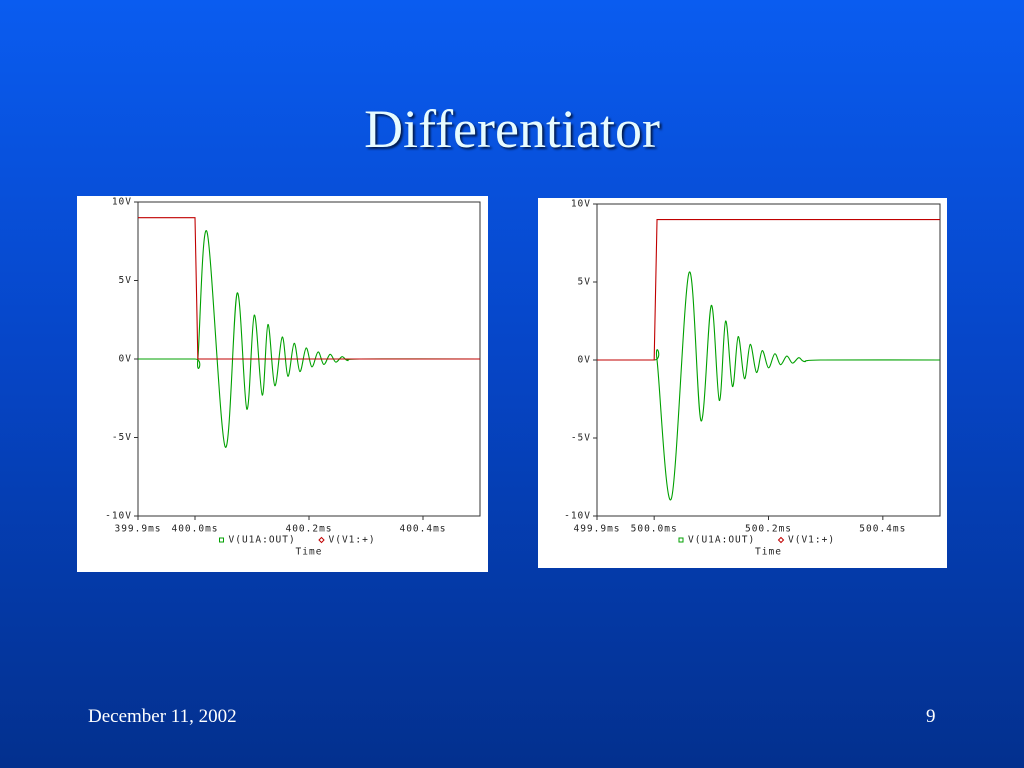  What do you see at coordinates (512, 129) in the screenshot?
I see `slide-title: Differentiator` at bounding box center [512, 129].